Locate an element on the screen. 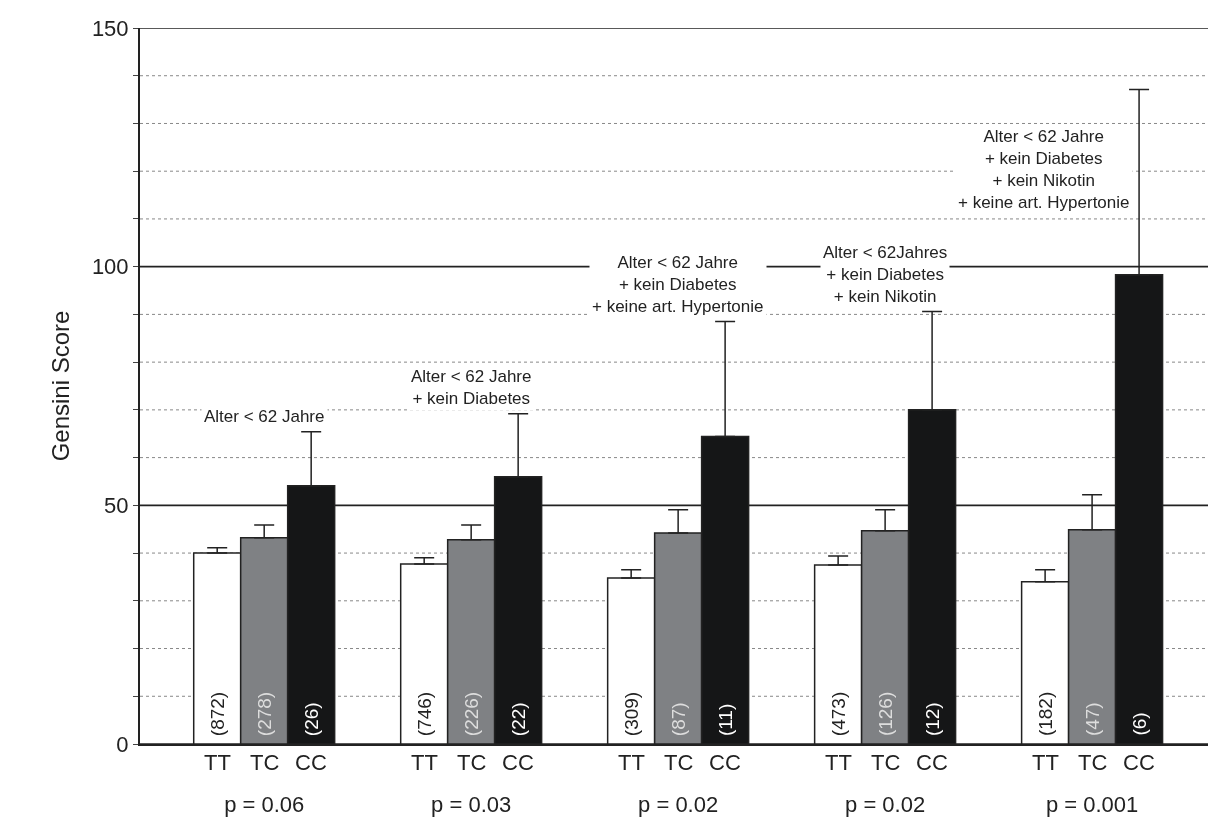  annotation: (182) is located at coordinates (1046, 714).